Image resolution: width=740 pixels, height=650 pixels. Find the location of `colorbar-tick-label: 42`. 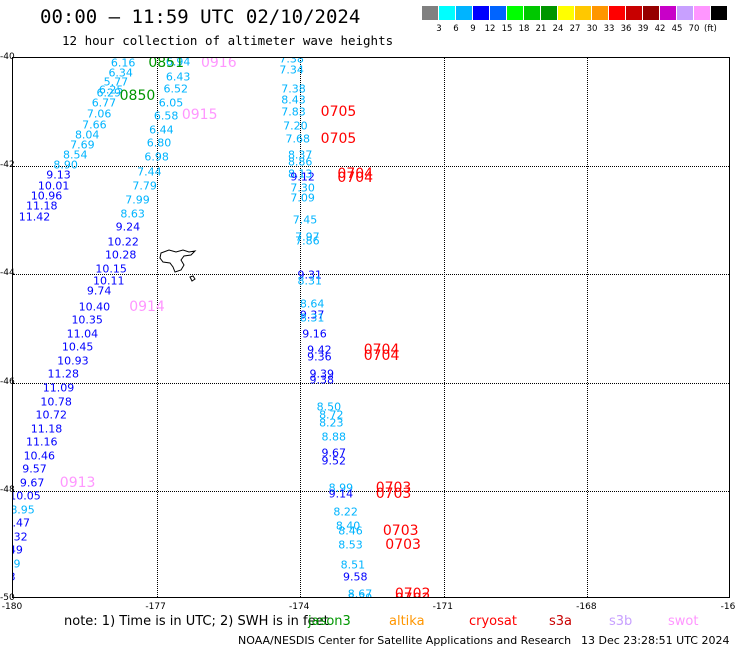

colorbar-tick-label: 42 is located at coordinates (660, 29).